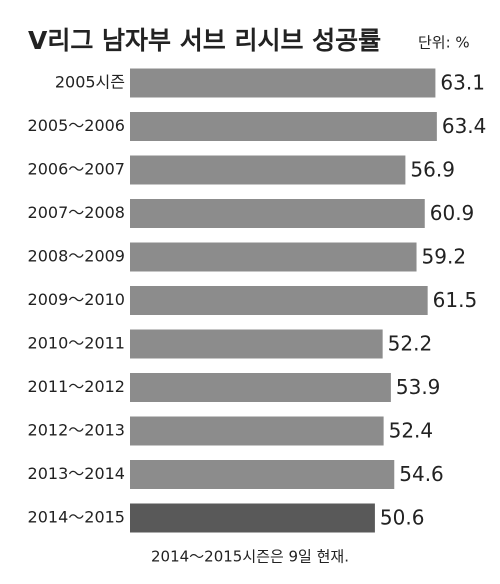  Describe the element at coordinates (455, 300) in the screenshot. I see `value-label: 61.5` at that location.